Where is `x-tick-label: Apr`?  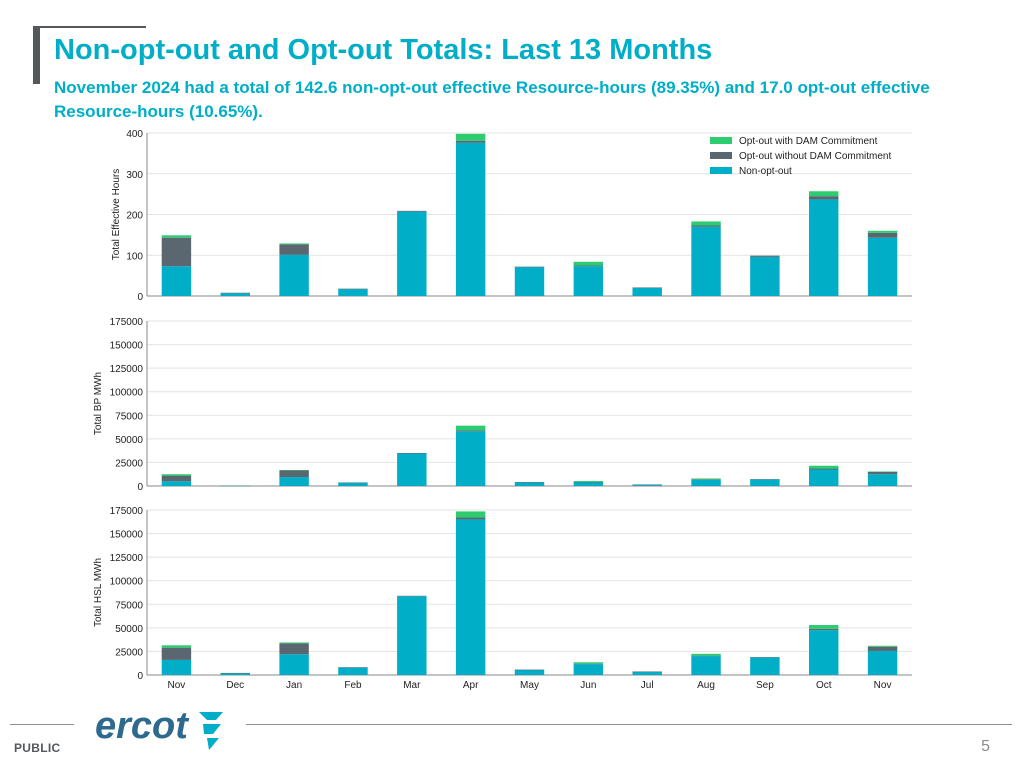
x-tick-label: Apr is located at coordinates (471, 685).